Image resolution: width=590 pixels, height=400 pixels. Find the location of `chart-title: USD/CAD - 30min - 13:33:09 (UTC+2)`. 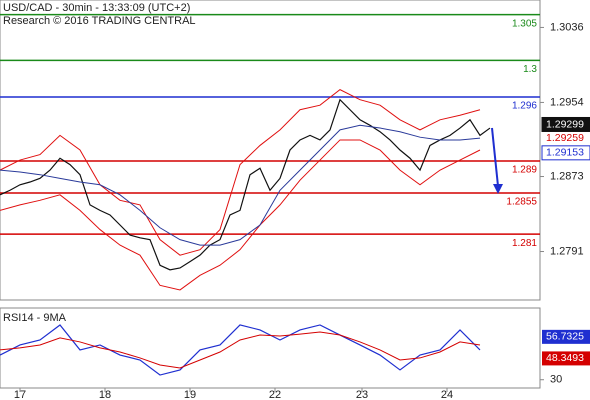

chart-title: USD/CAD - 30min - 13:33:09 (UTC+2) is located at coordinates (96, 8).